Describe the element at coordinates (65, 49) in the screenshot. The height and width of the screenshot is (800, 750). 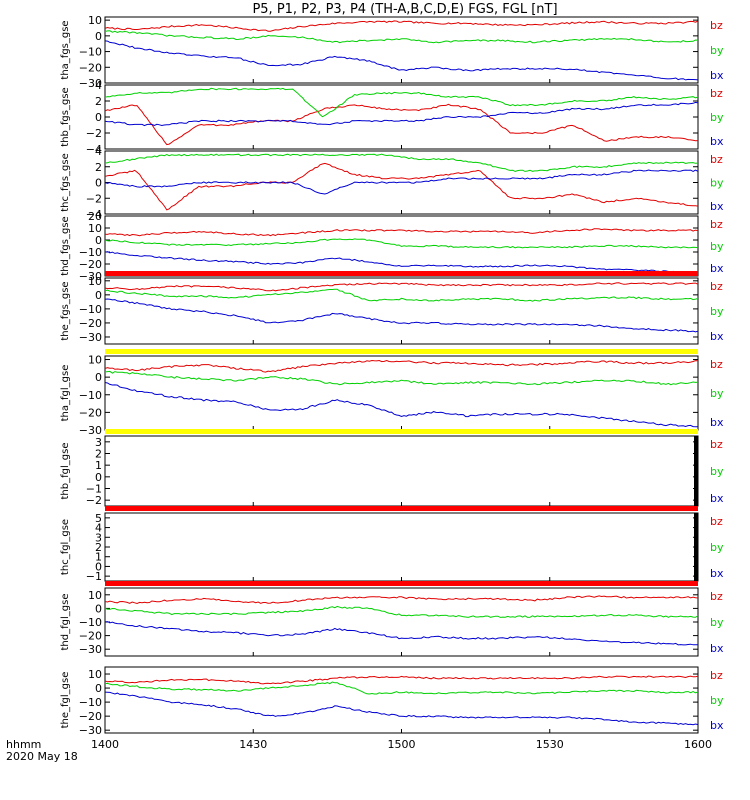
I see `y-axis-label: tha_fgs_gse` at that location.